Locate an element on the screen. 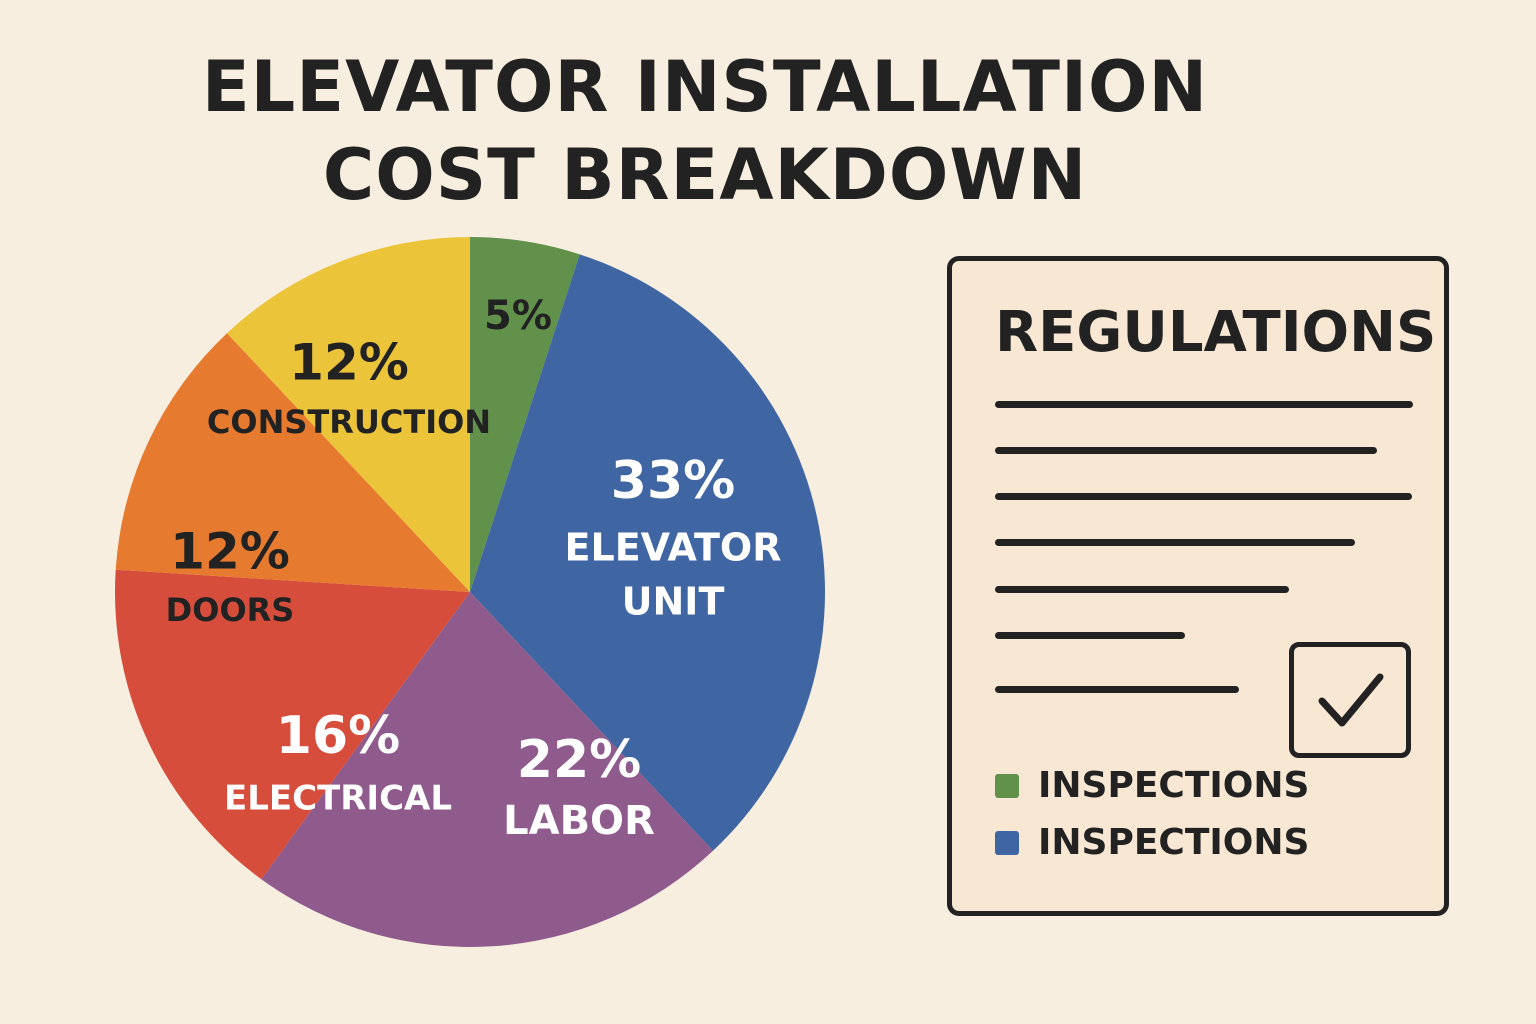 This screenshot has width=1536, height=1024. slice-value-label: 16% is located at coordinates (338, 736).